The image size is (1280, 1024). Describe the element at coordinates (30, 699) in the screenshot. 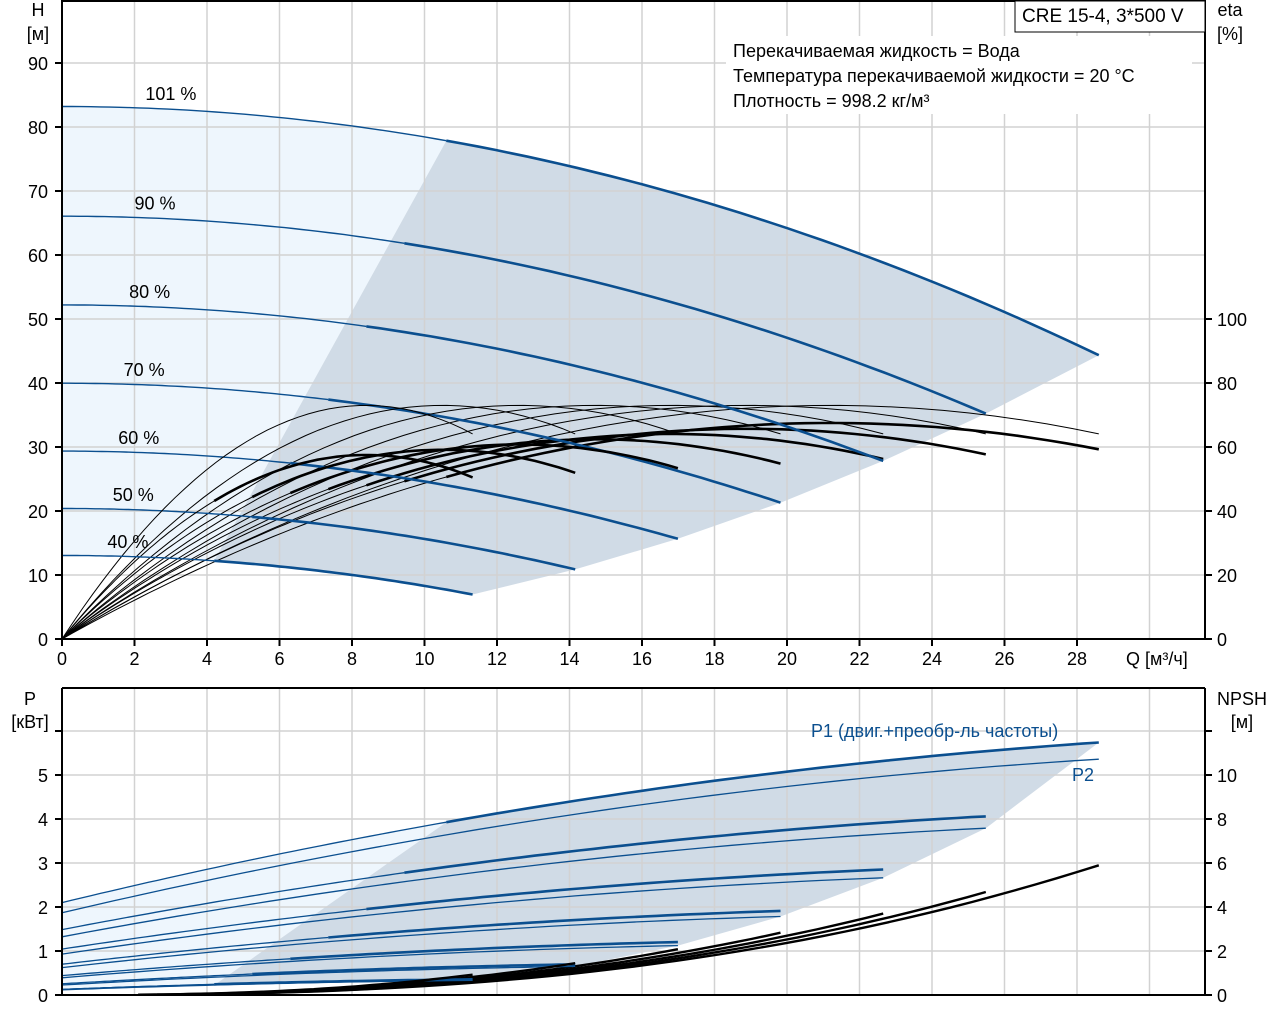

I see `y-axis-label-p: P` at that location.